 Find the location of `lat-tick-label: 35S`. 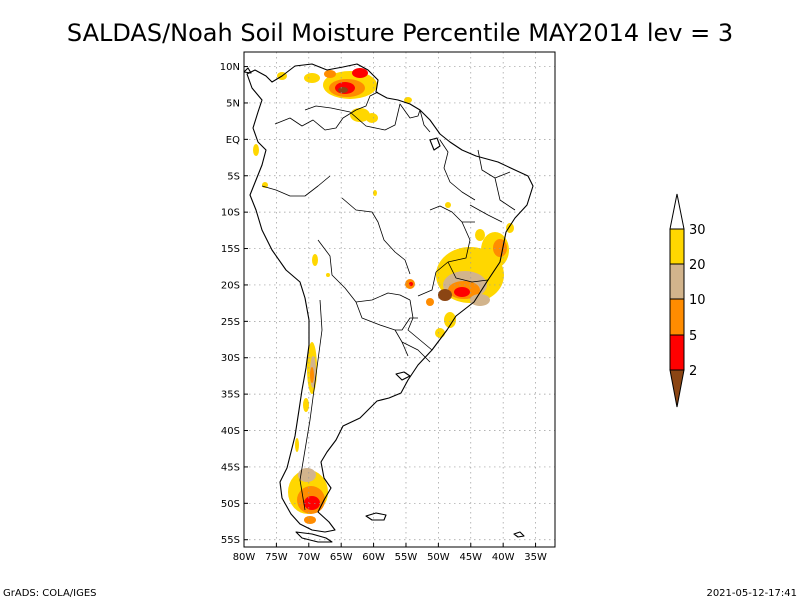

lat-tick-label: 35S is located at coordinates (230, 395).